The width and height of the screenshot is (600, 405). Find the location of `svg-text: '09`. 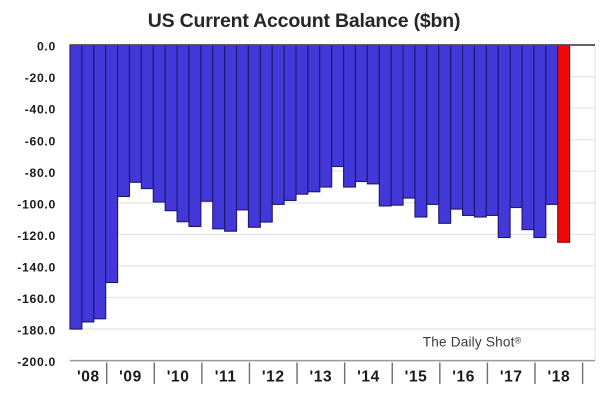

svg-text: '09 is located at coordinates (130, 376).